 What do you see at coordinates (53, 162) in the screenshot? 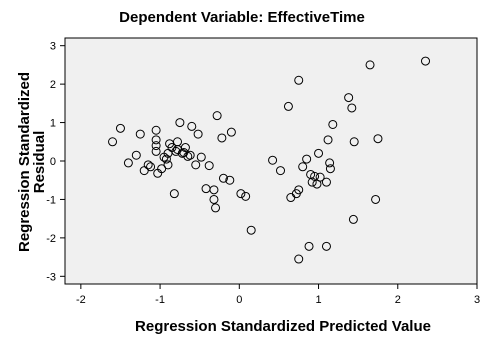
I see `y-tick-label: 0` at bounding box center [53, 162].